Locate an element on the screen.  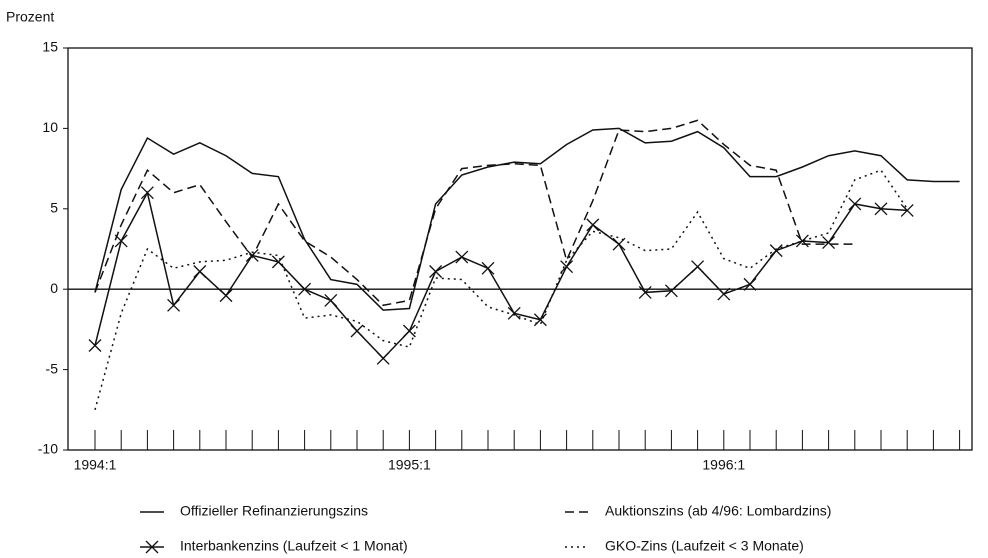
legend-label: Interbankenzins (Laufzeit < 1 Monat) is located at coordinates (294, 546).